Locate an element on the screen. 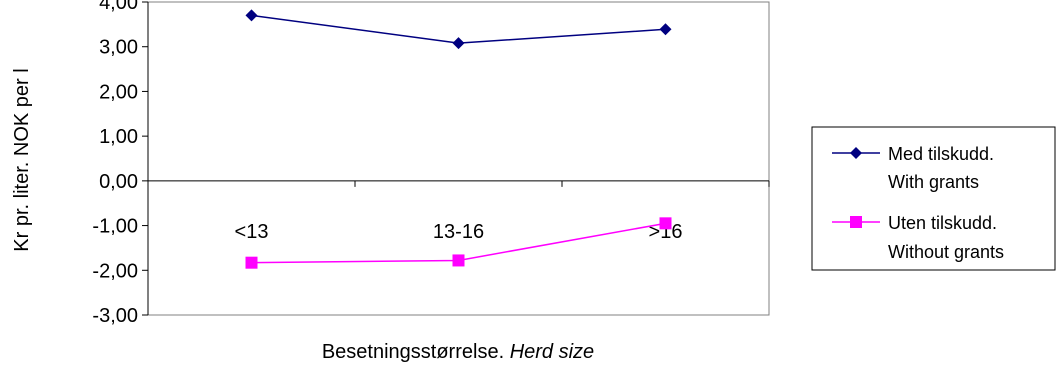 This screenshot has height=369, width=1058. y-tick-label: 2,00 is located at coordinates (118, 92).